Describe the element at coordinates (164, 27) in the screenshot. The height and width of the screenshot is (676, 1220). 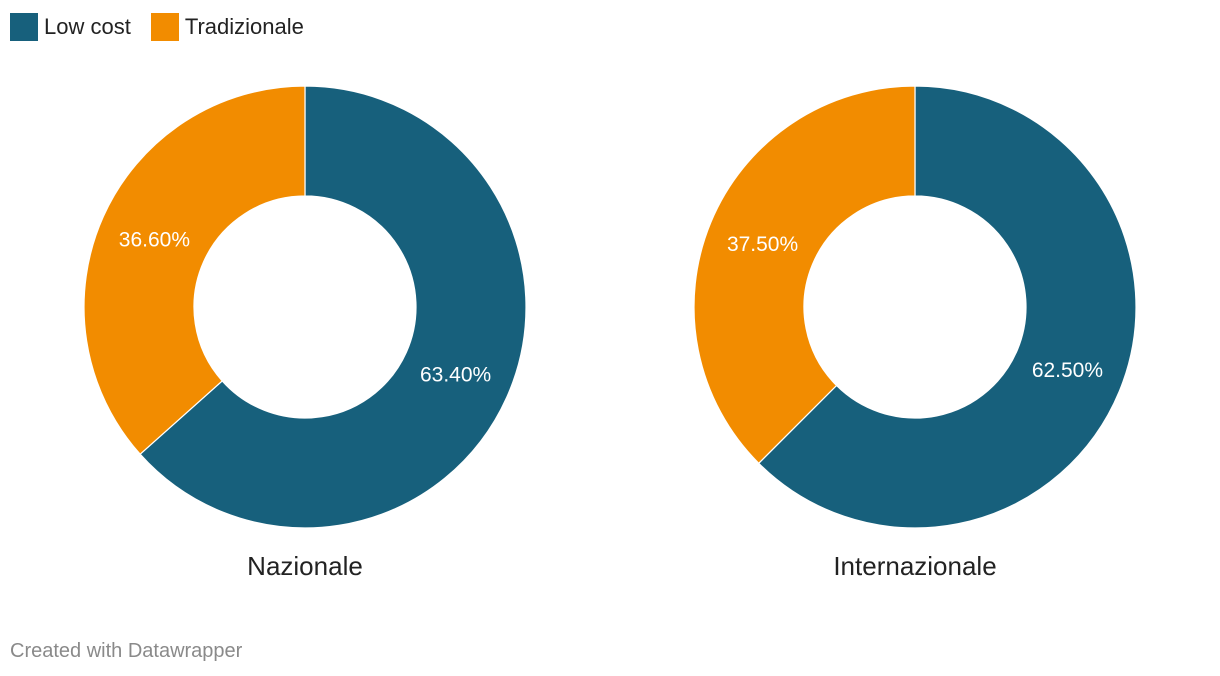
I see `legend-swatch-tradizionale` at that location.